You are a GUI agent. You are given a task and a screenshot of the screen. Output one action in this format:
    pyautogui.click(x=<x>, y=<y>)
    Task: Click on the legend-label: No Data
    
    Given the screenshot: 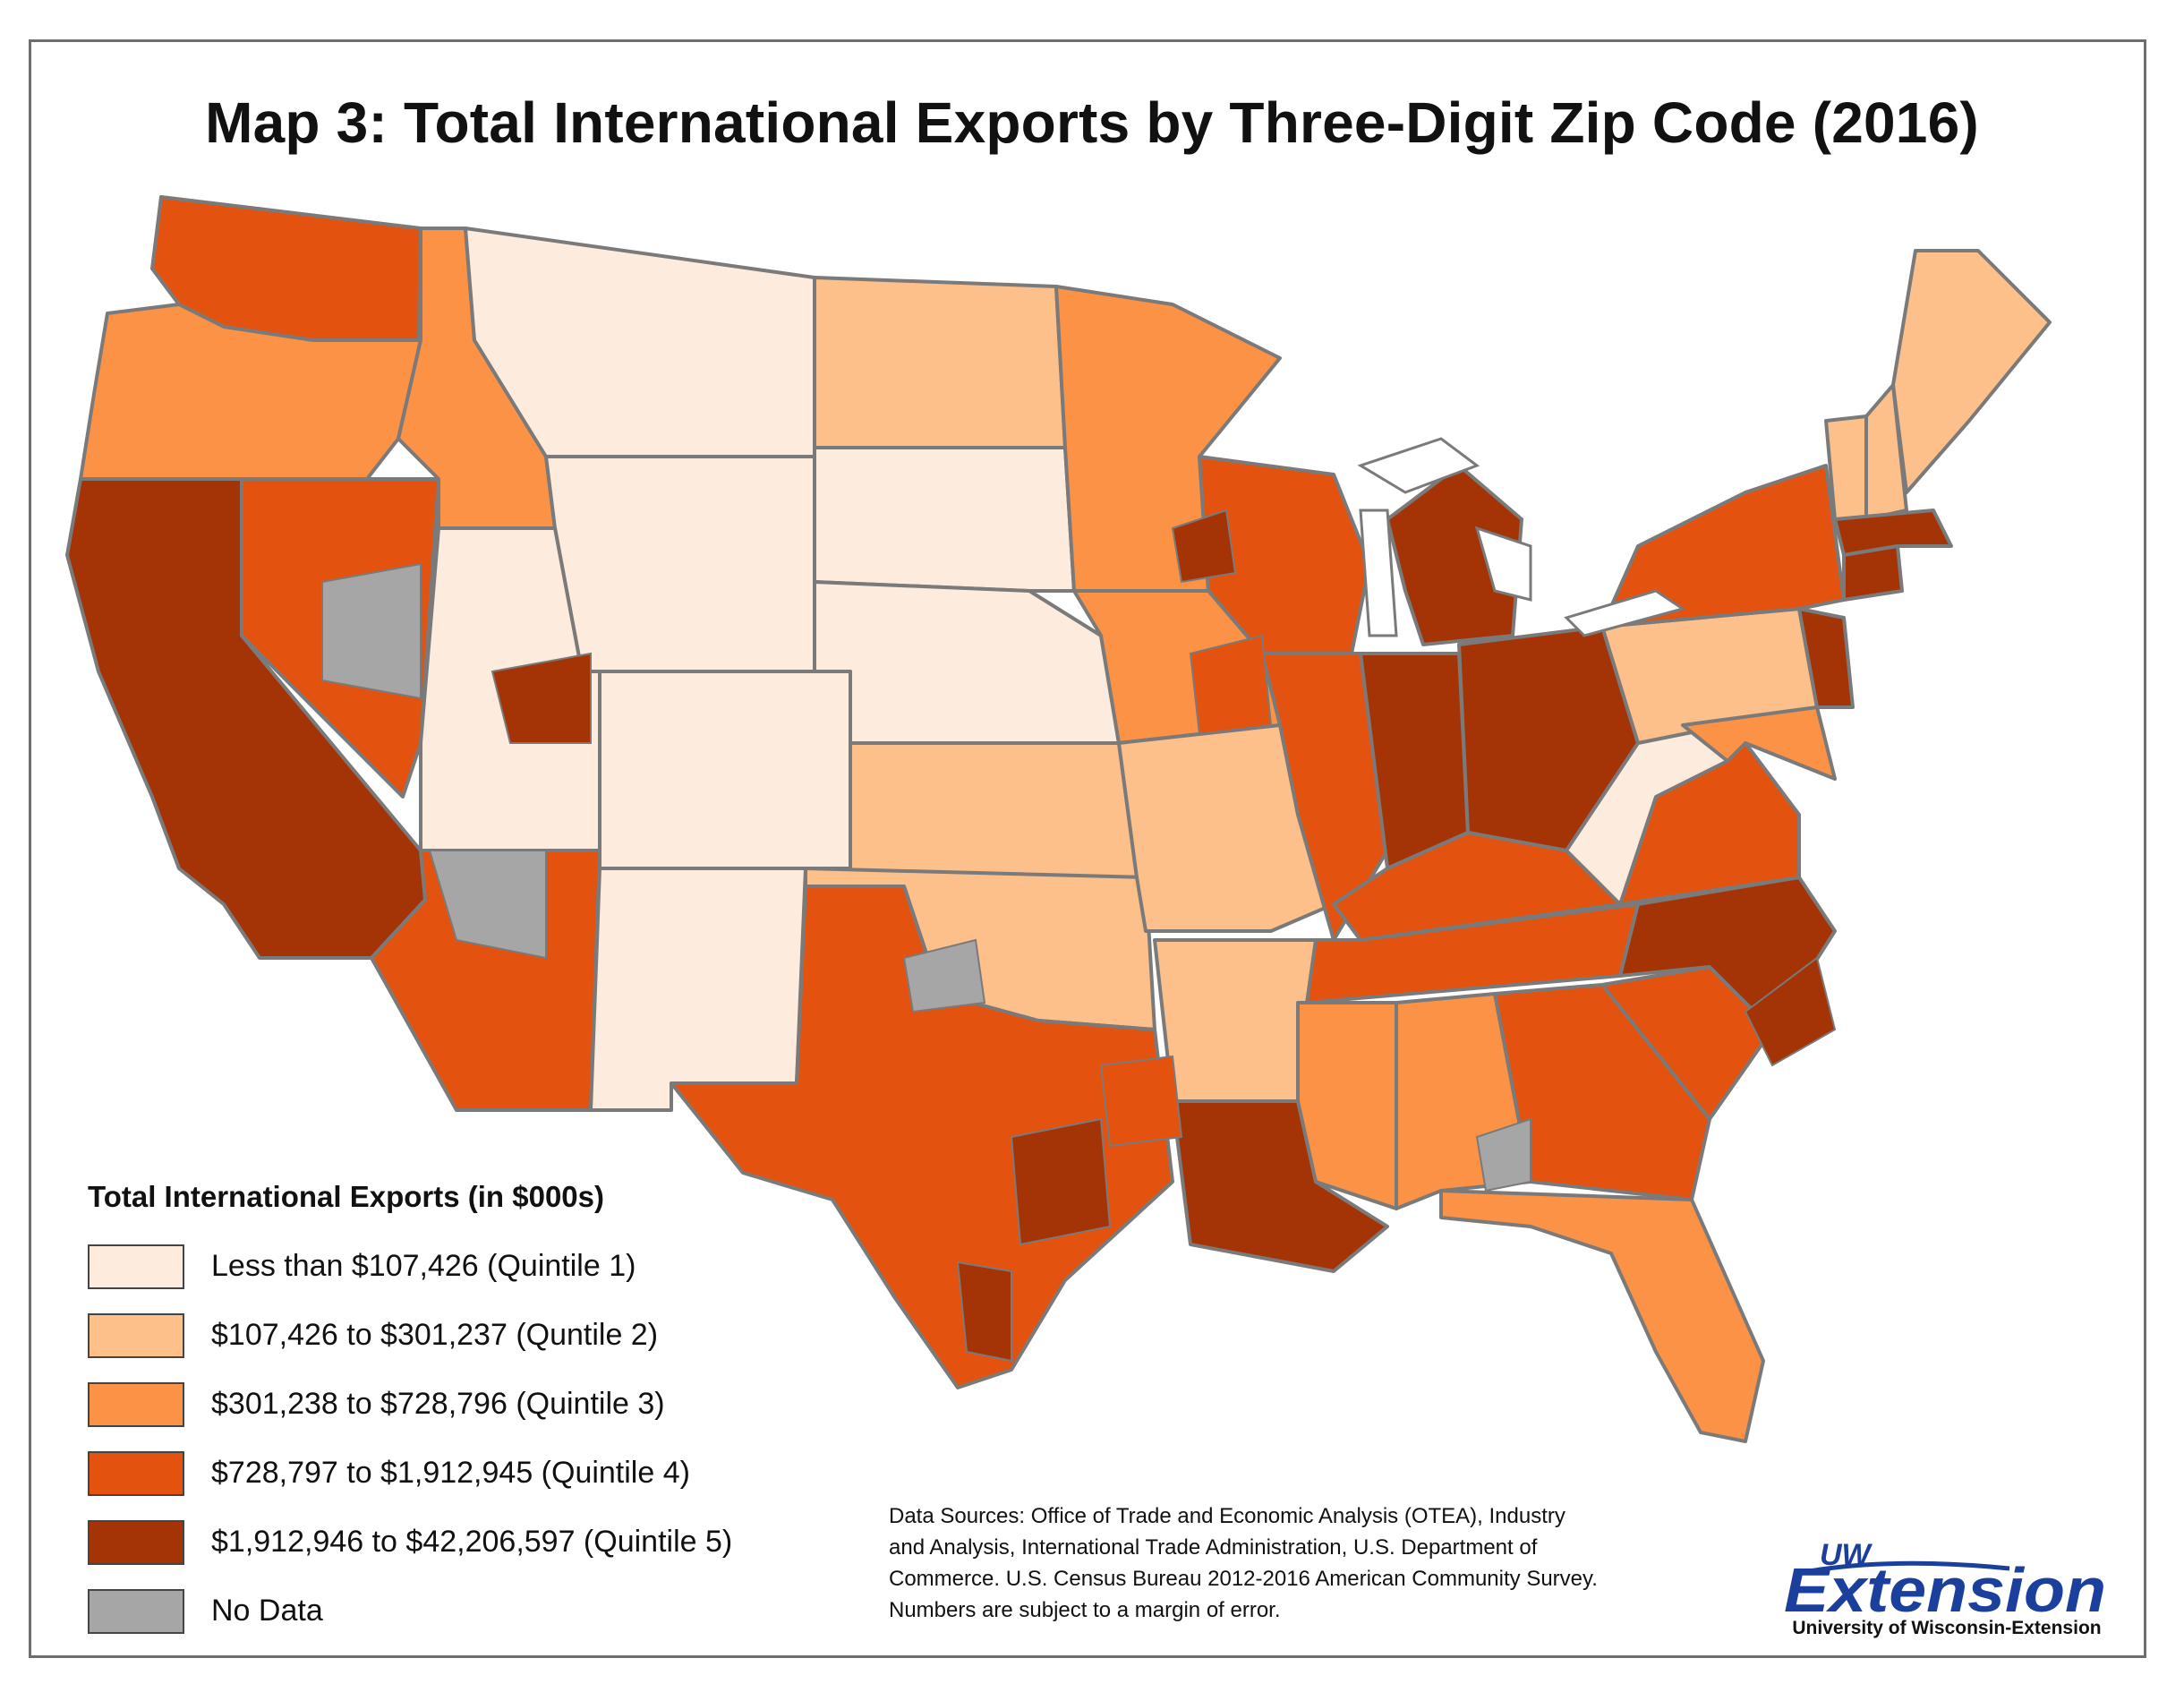 What is the action you would take?
    pyautogui.click(x=267, y=1611)
    